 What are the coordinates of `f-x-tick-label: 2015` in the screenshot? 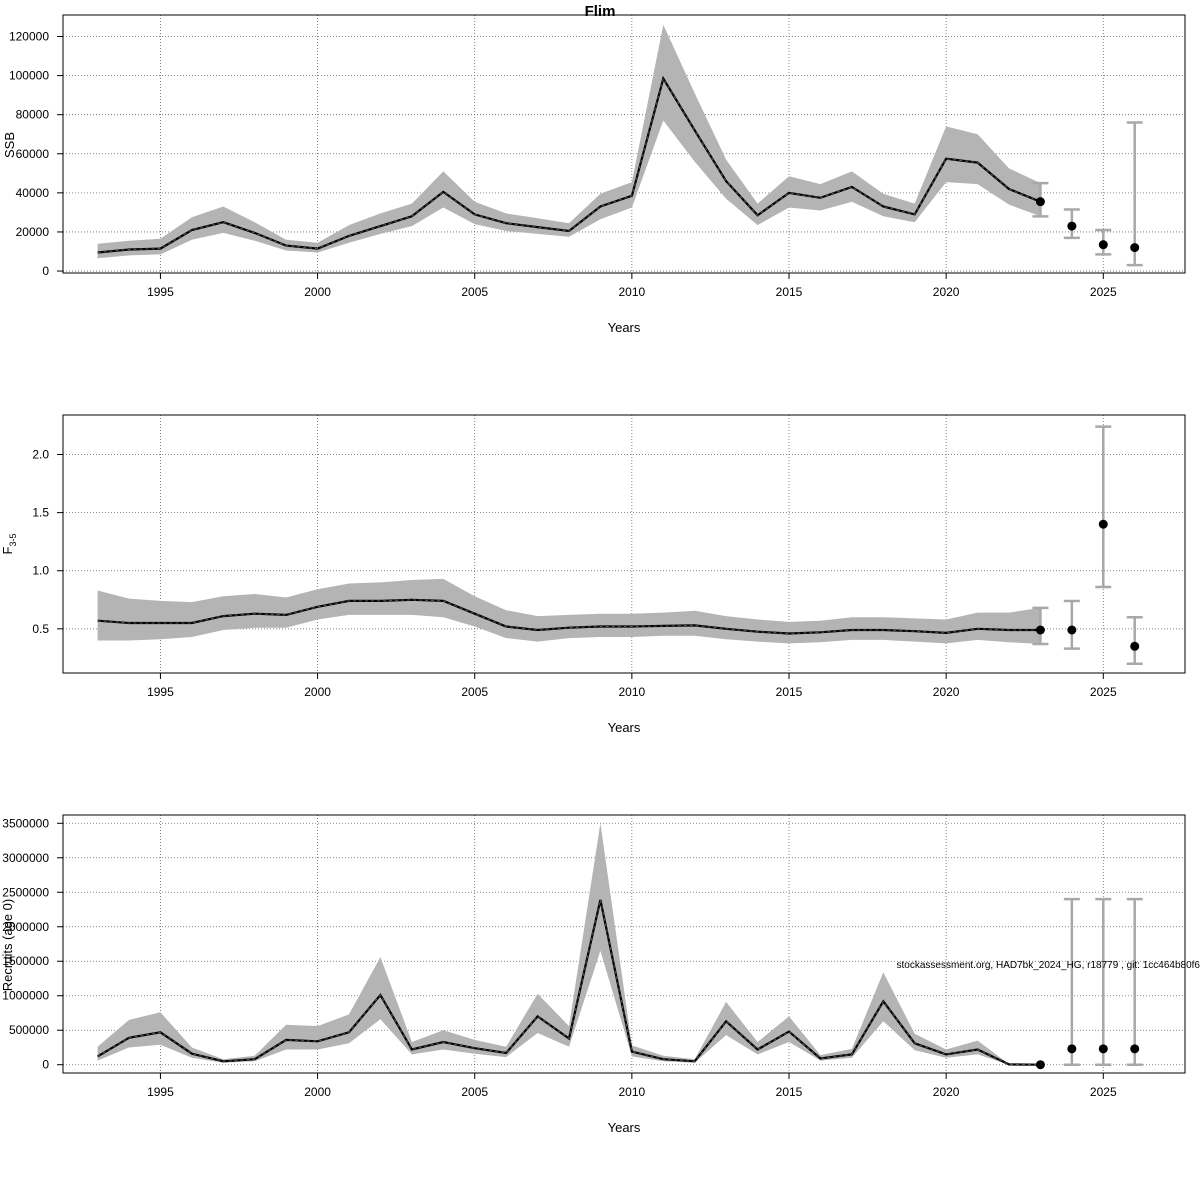 It's located at (789, 692).